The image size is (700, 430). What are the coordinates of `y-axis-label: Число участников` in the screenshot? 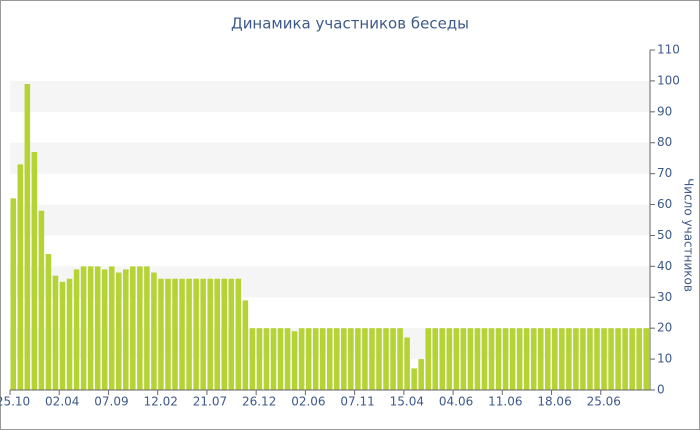 It's located at (689, 235).